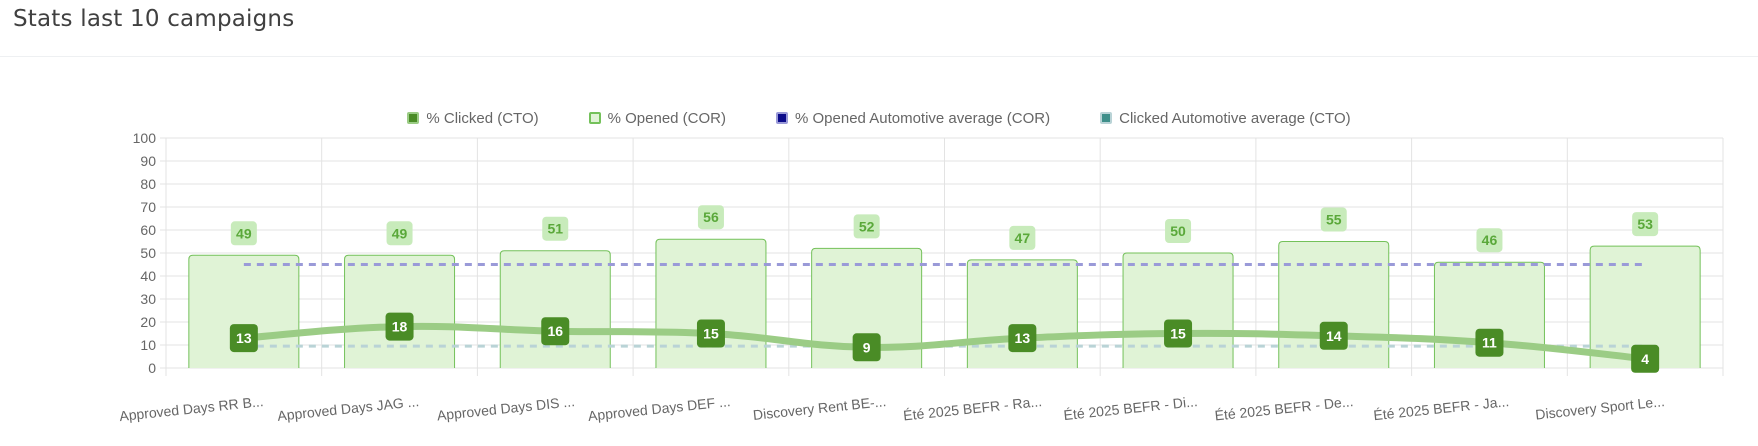 The height and width of the screenshot is (446, 1758). I want to click on data-label-clicked: 16, so click(555, 331).